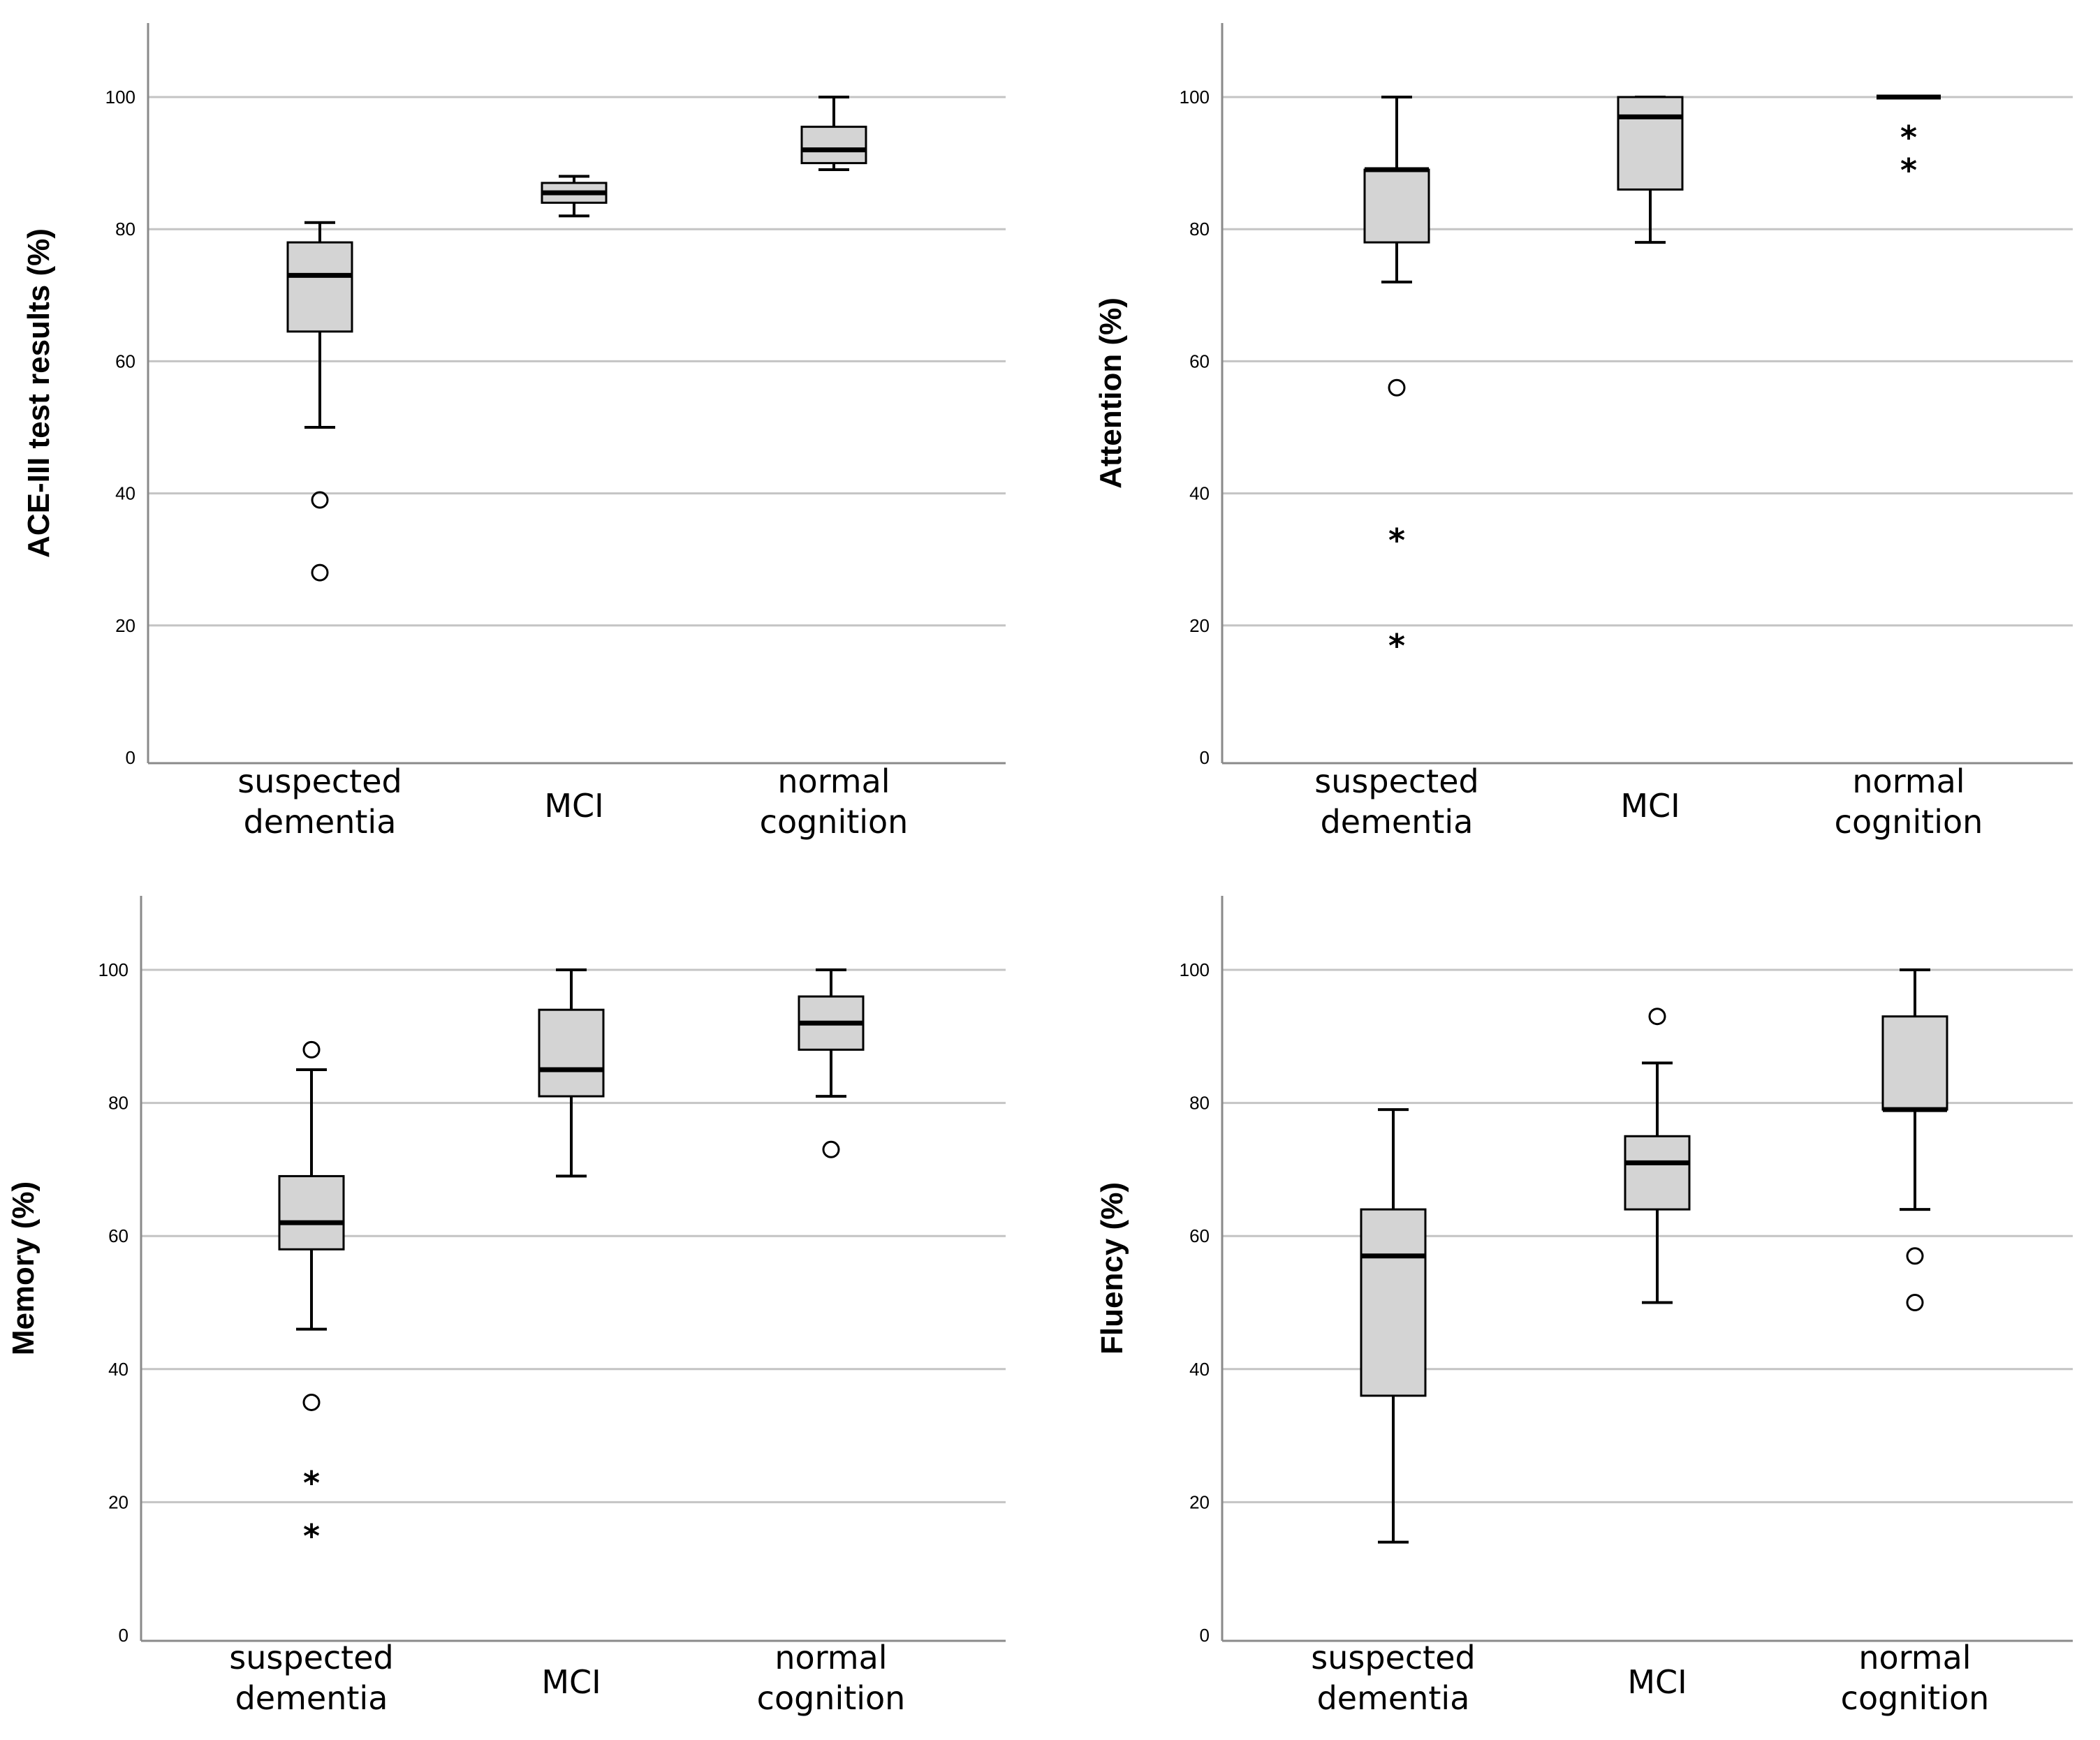  What do you see at coordinates (1112, 1268) in the screenshot?
I see `y-axis-label: Fluency (%)` at bounding box center [1112, 1268].